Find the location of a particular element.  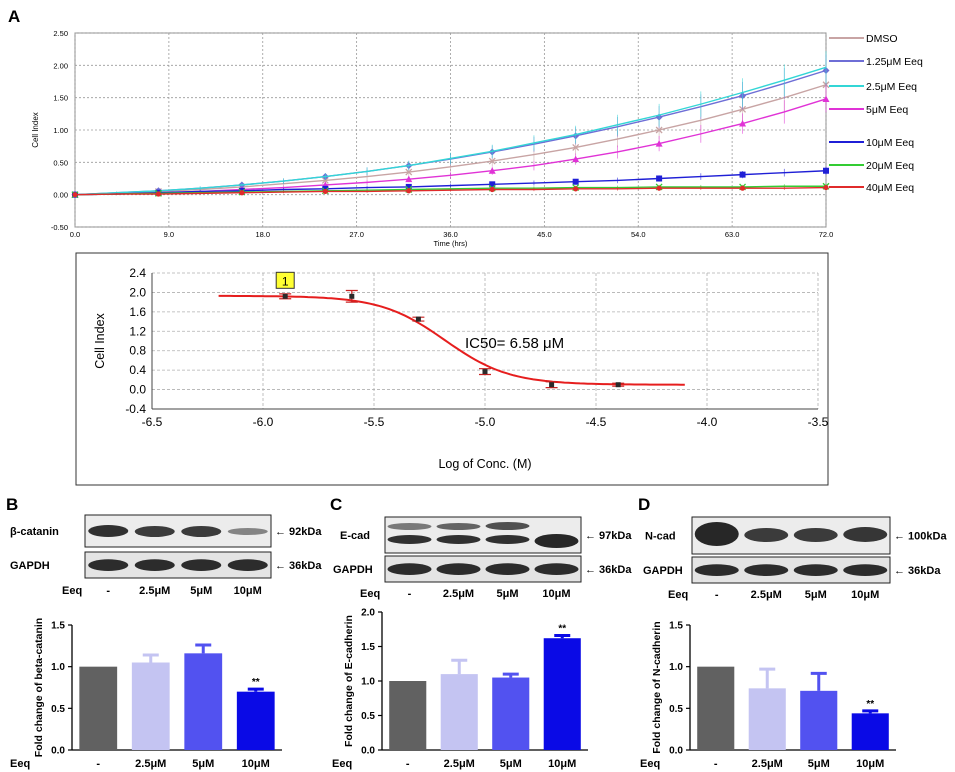

loading-kda: ← 36kDa is located at coordinates (298, 566).